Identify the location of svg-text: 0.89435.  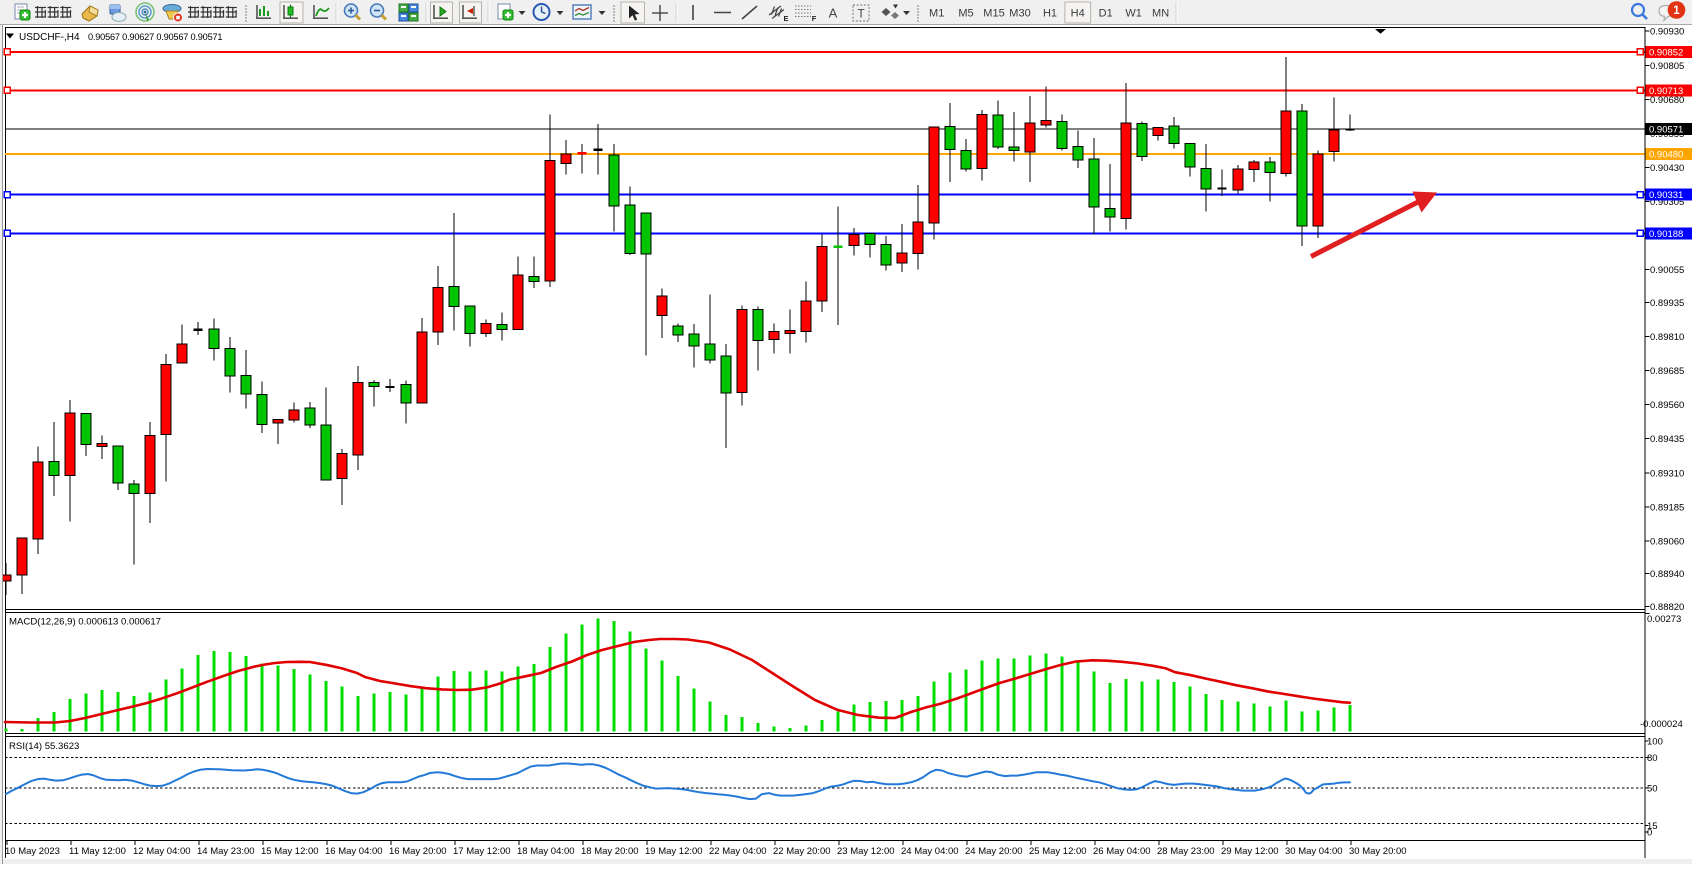
(1667, 439).